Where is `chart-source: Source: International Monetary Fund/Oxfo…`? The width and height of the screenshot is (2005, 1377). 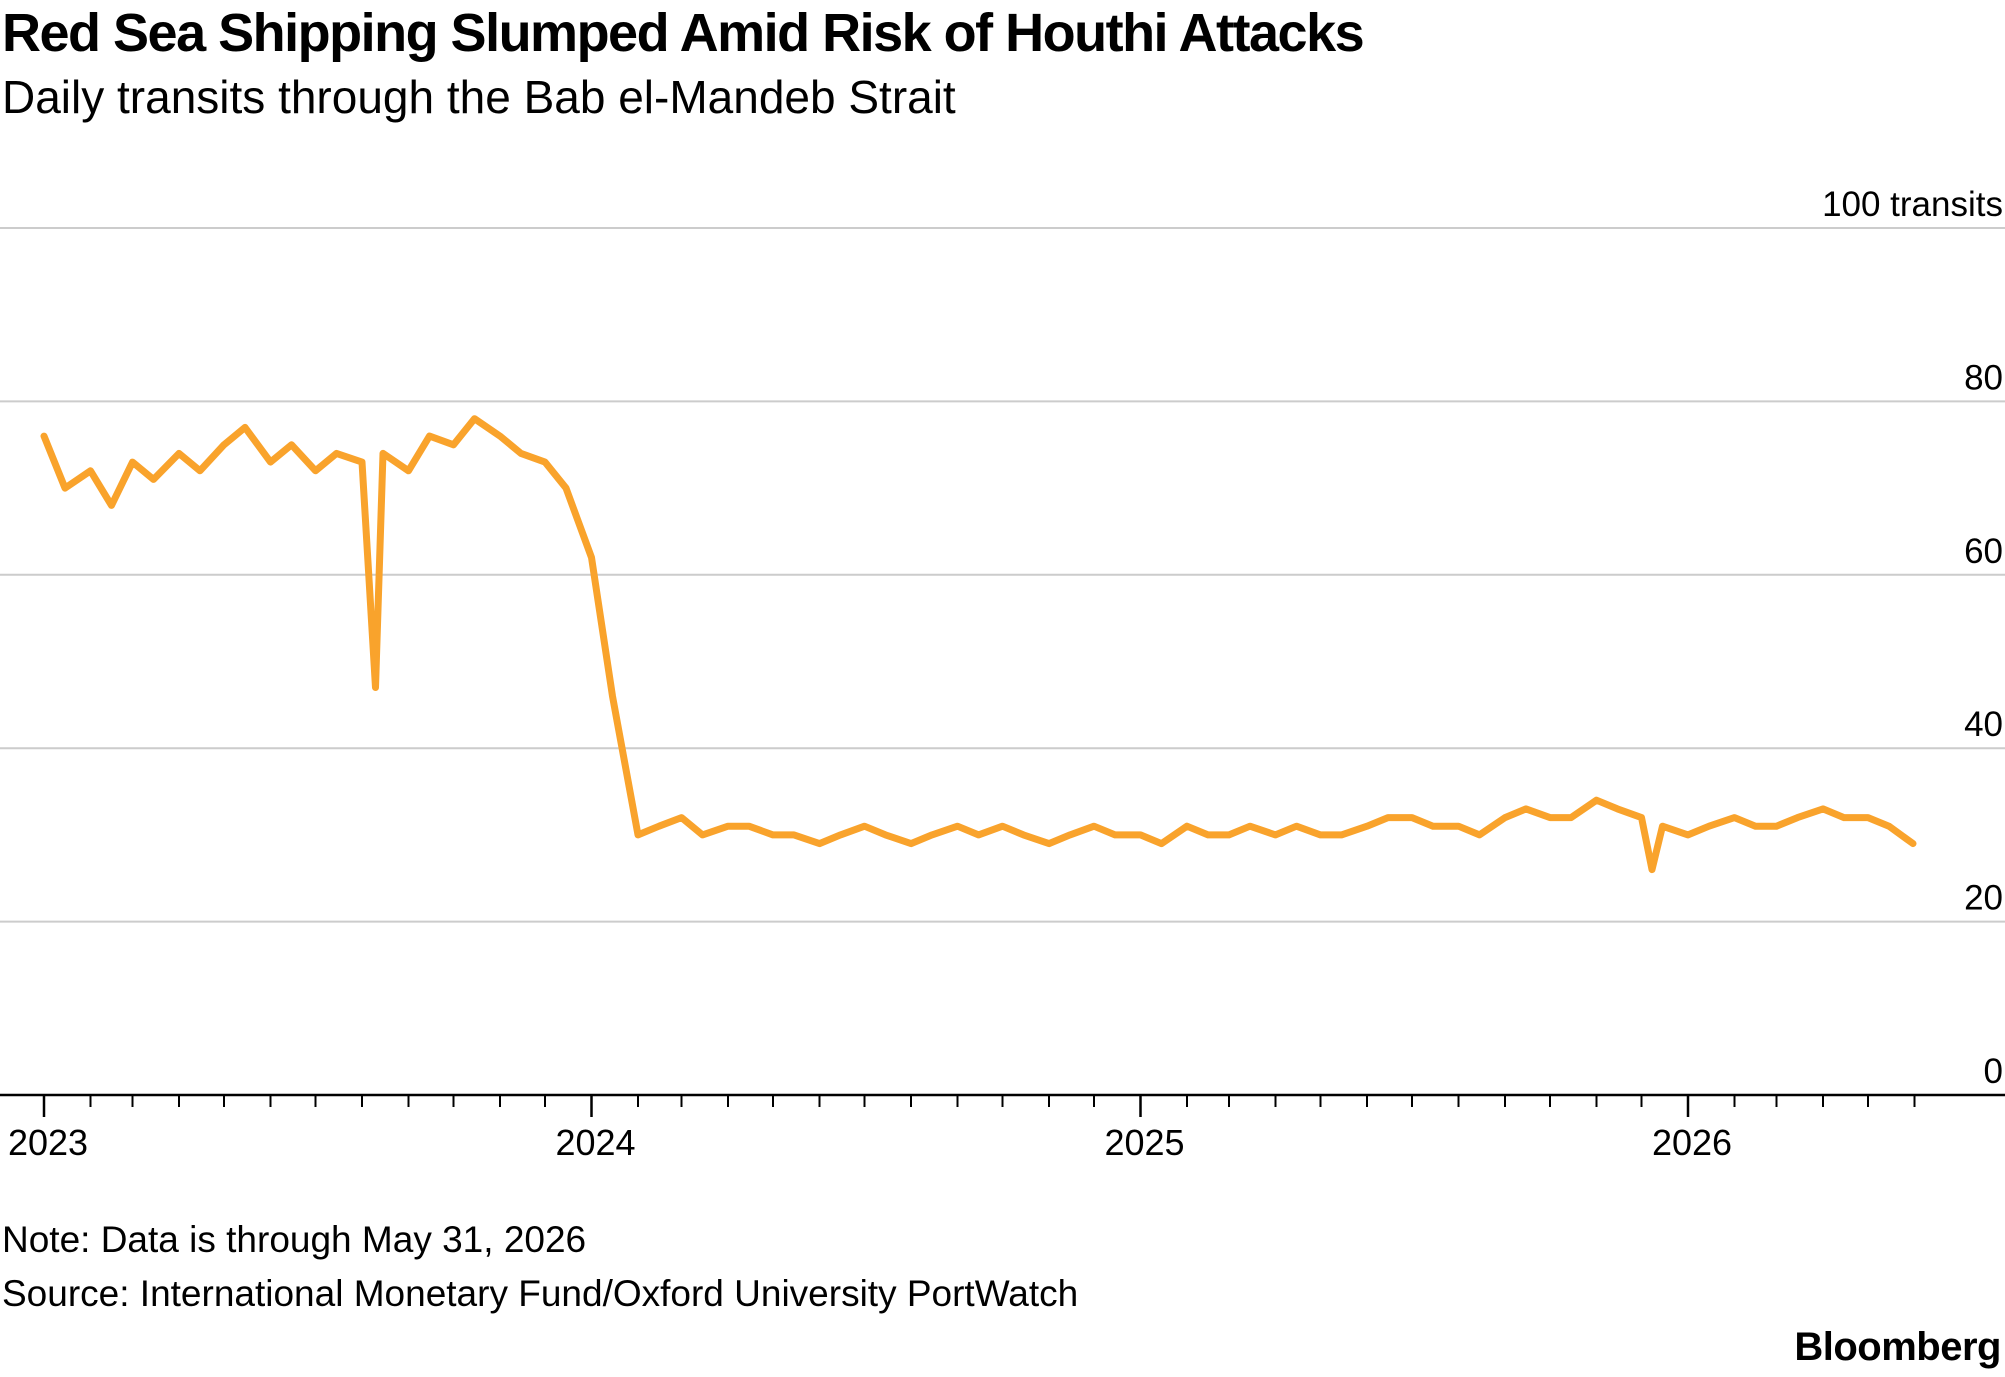
chart-source: Source: International Monetary Fund/Oxfo… is located at coordinates (540, 1293).